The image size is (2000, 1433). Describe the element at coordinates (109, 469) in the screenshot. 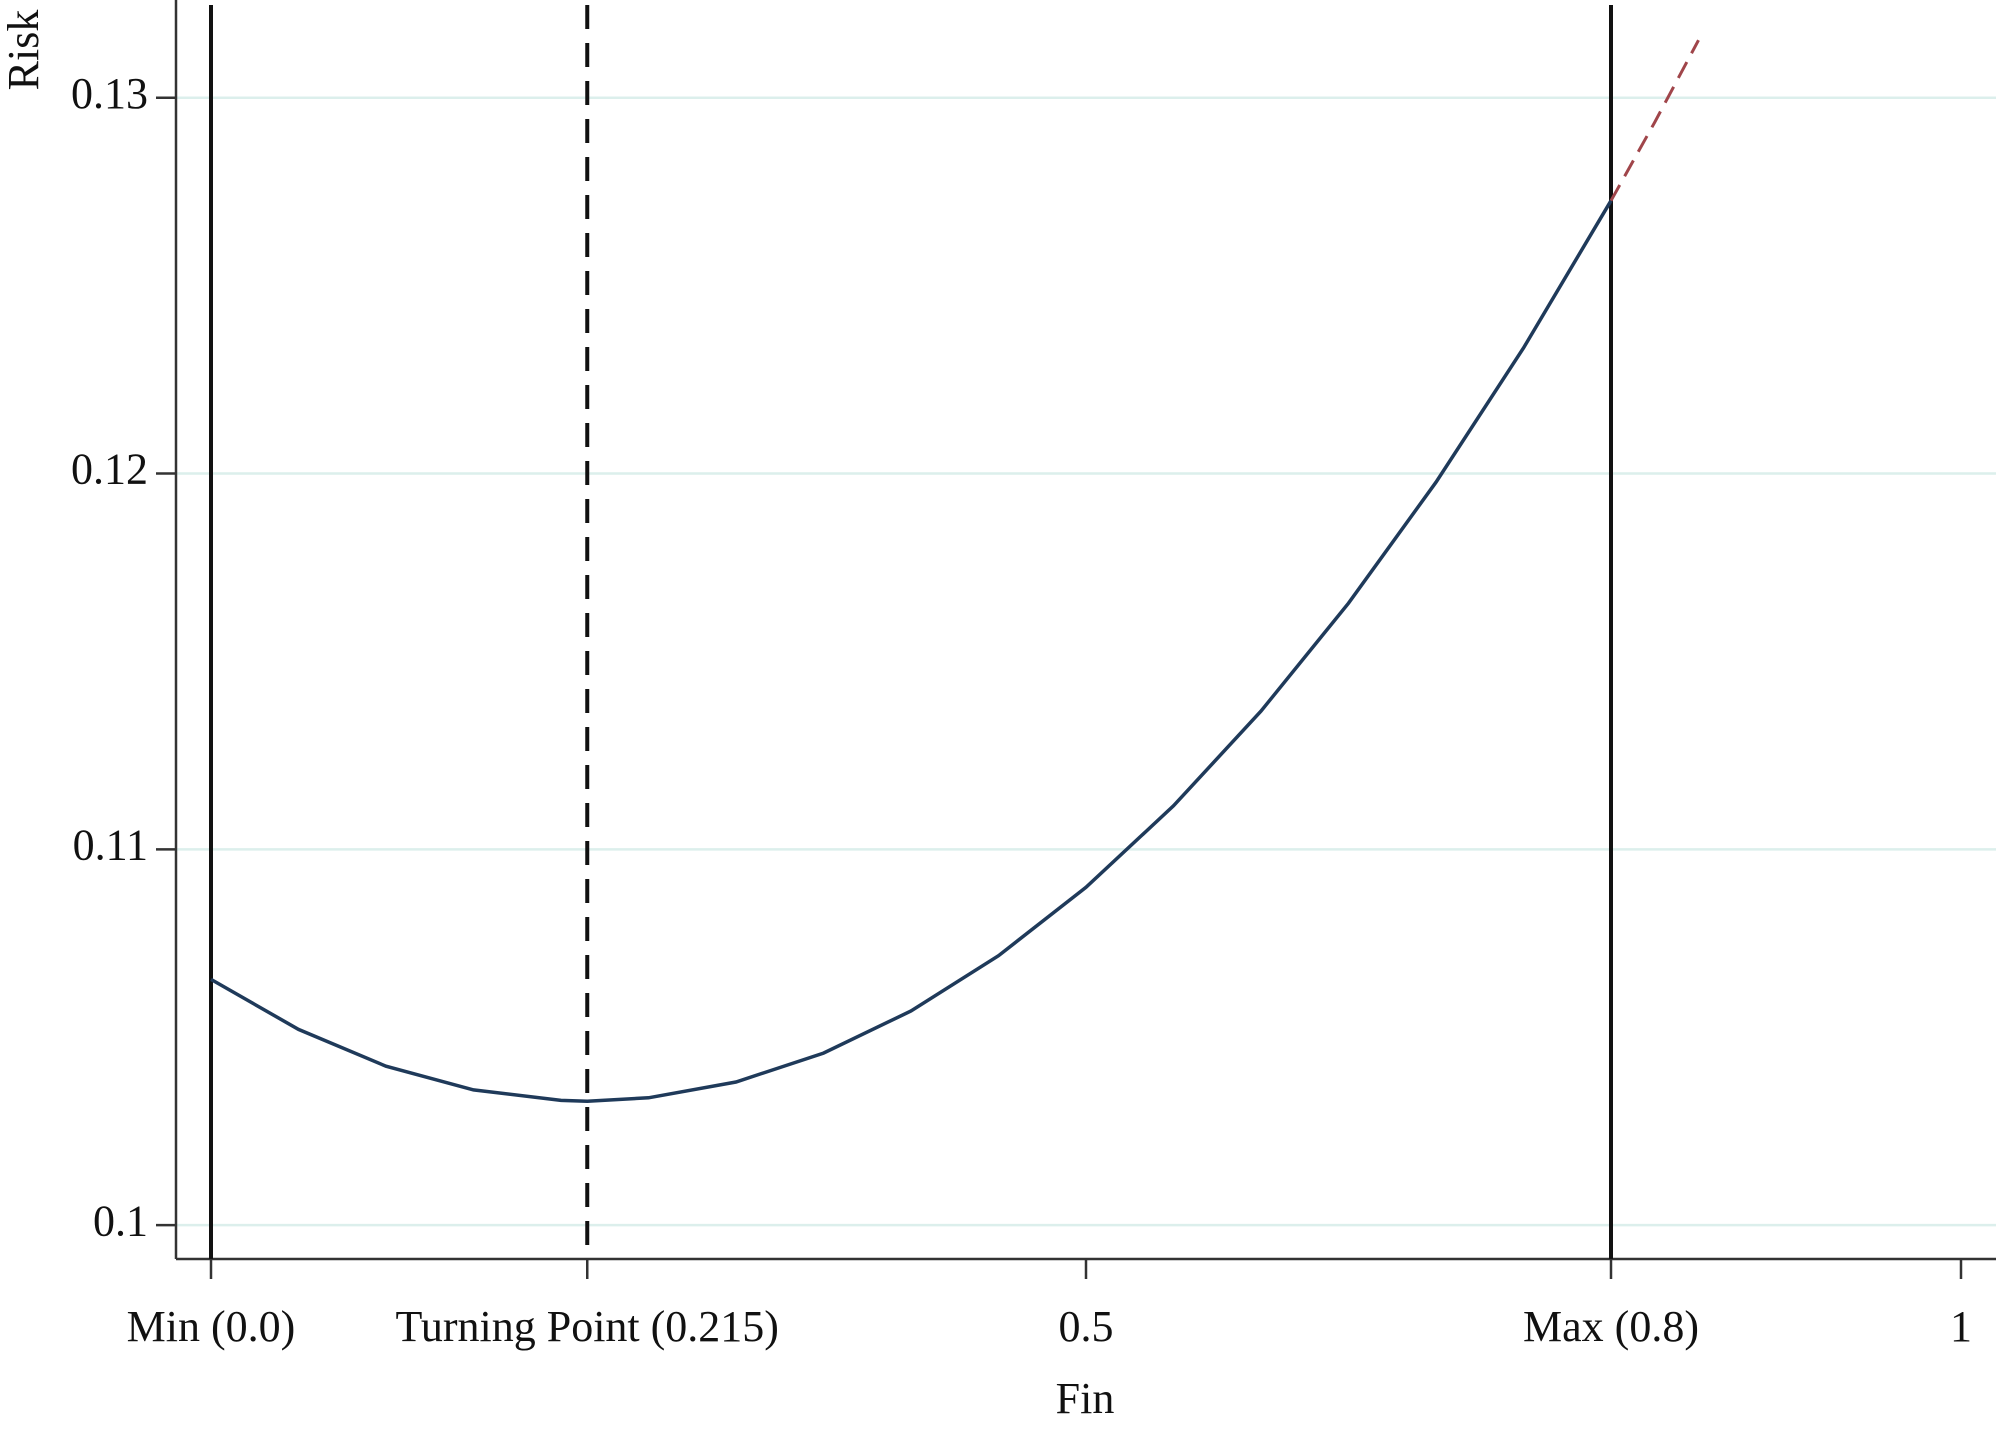

I see `y-tick-label: 0.12` at that location.